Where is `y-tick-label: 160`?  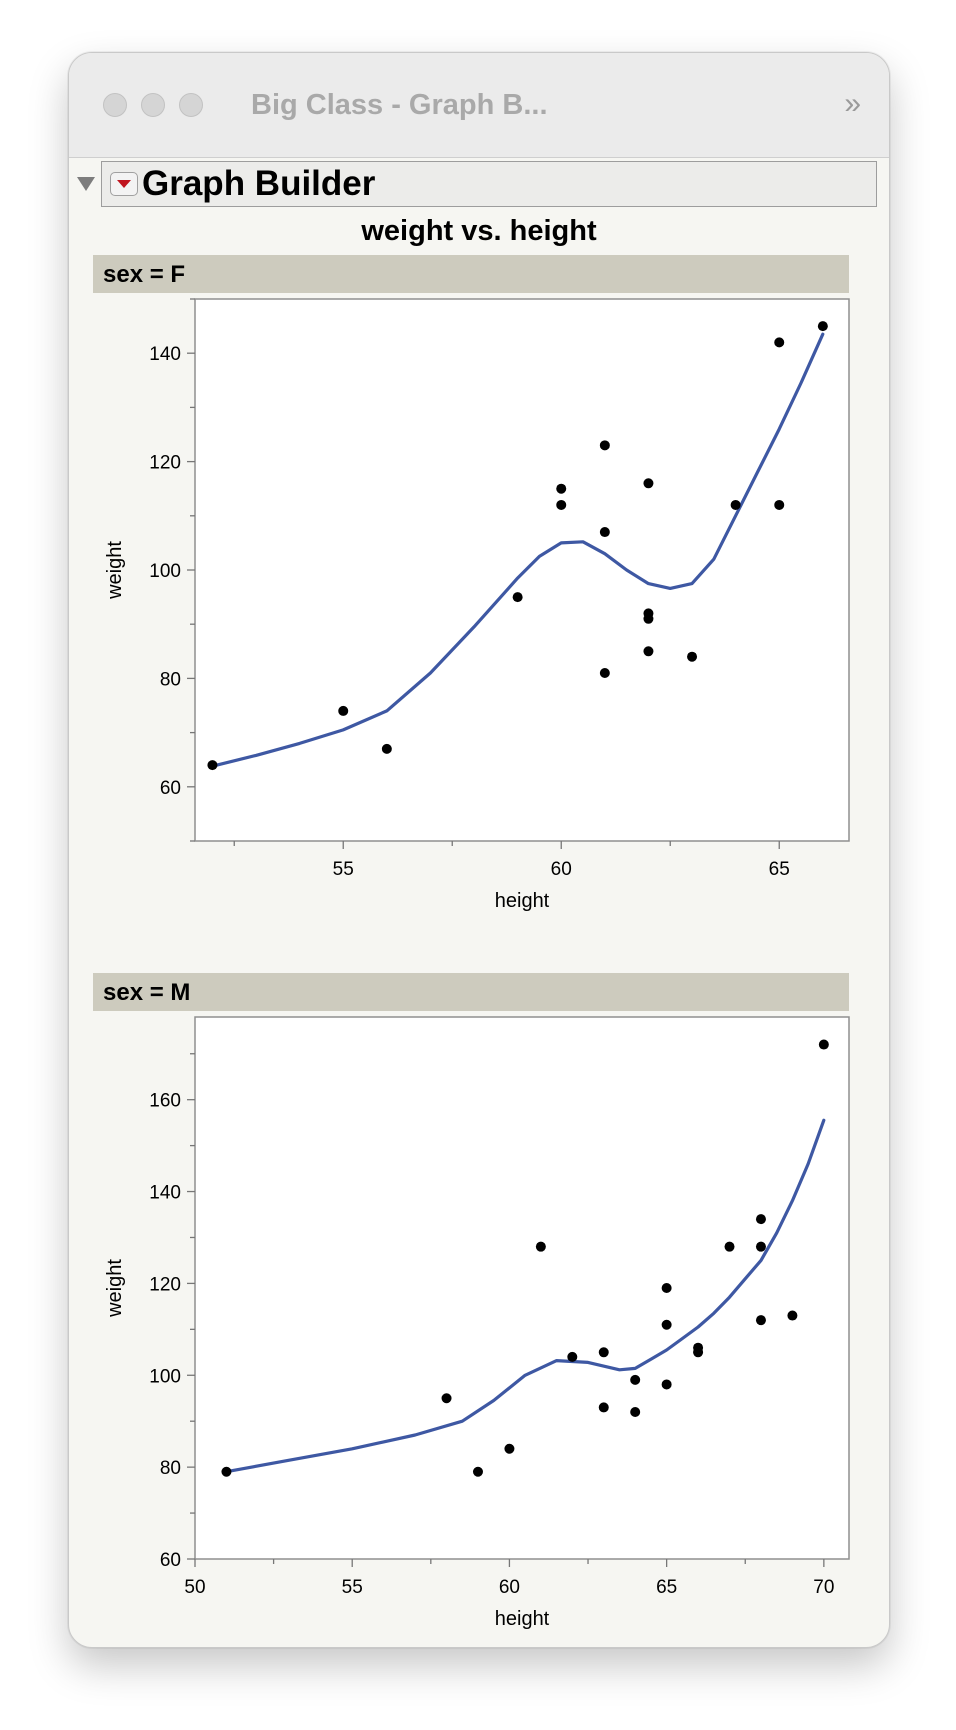
y-tick-label: 160 is located at coordinates (165, 1101).